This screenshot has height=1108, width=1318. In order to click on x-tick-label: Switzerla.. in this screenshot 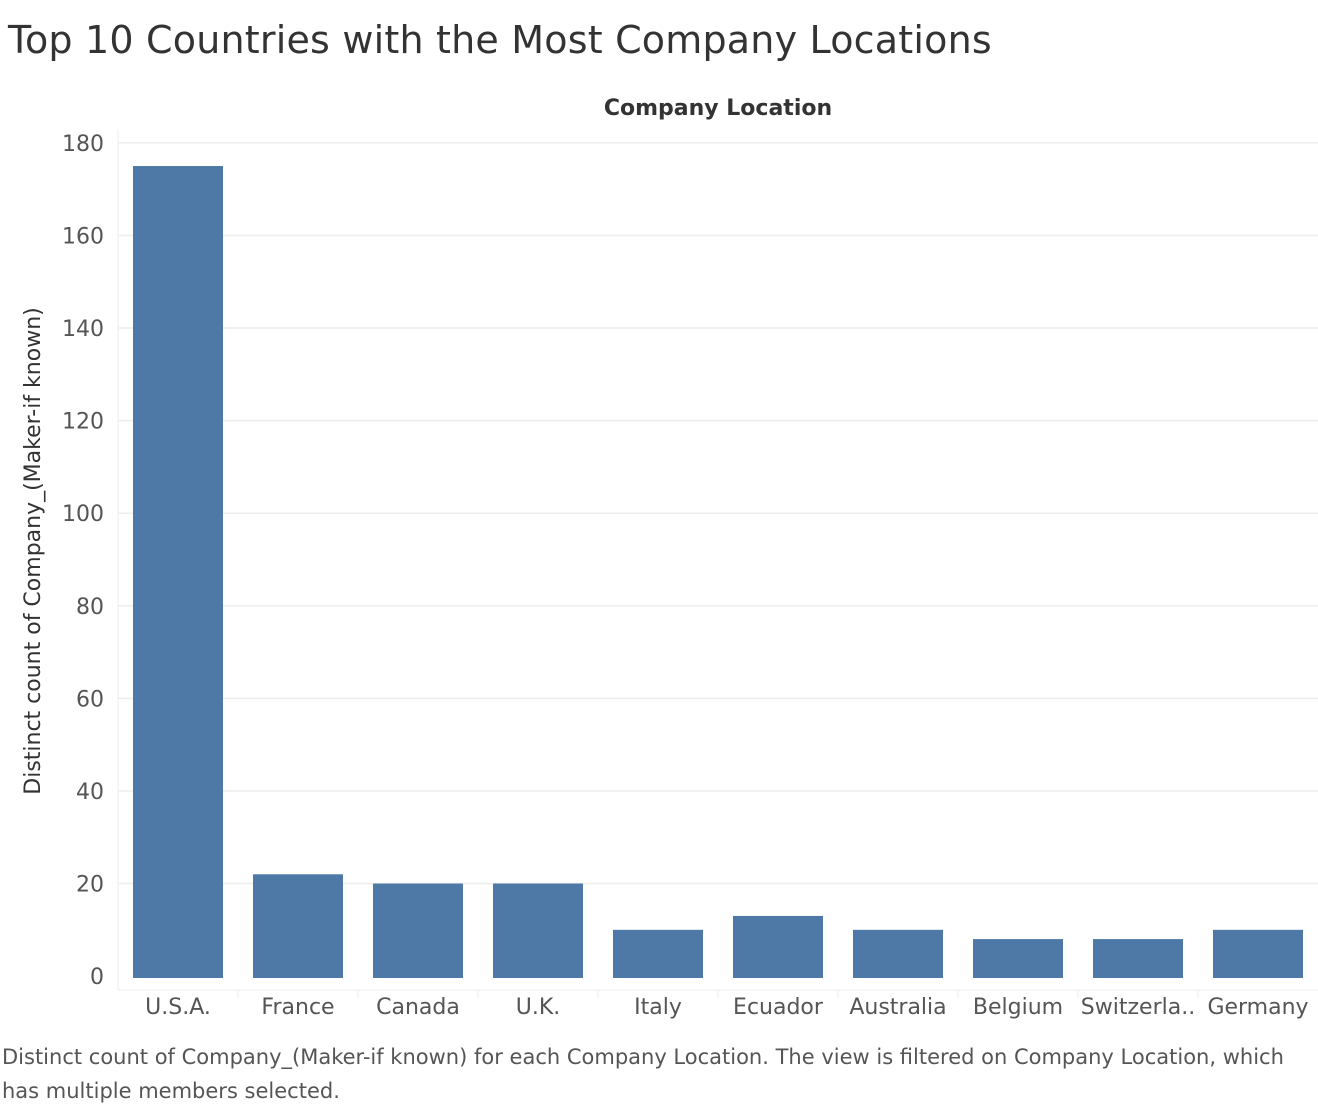, I will do `click(1138, 1007)`.